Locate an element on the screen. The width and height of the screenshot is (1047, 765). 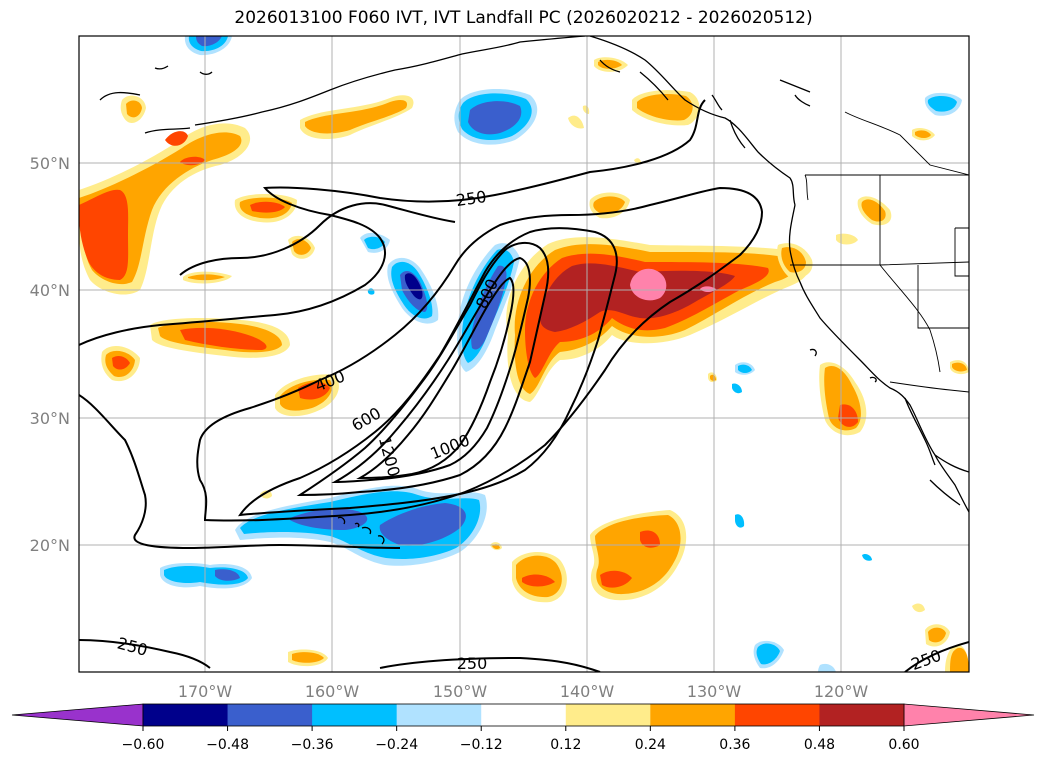
contour-250-s is located at coordinates (490, 664).